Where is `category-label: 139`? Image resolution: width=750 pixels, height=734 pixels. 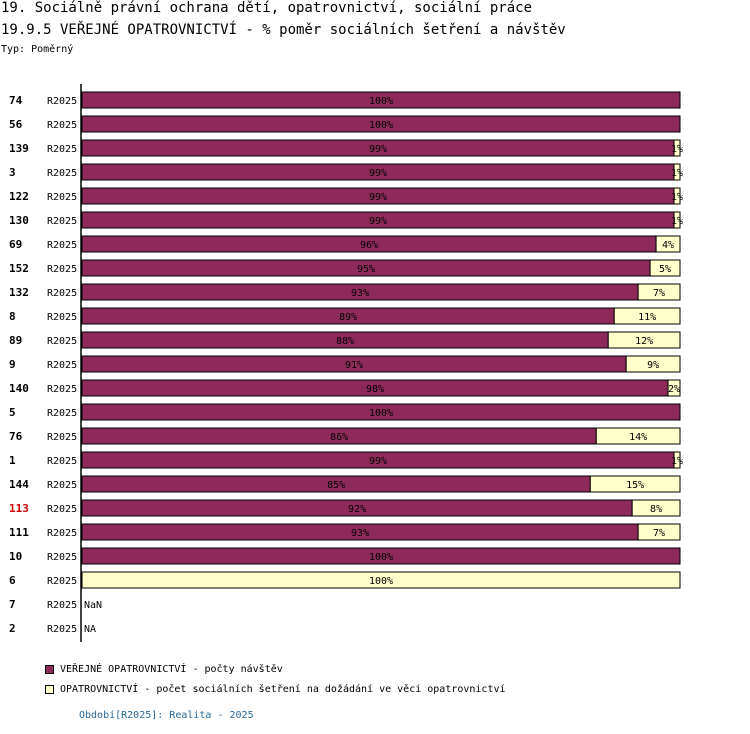
category-label: 139 is located at coordinates (19, 148).